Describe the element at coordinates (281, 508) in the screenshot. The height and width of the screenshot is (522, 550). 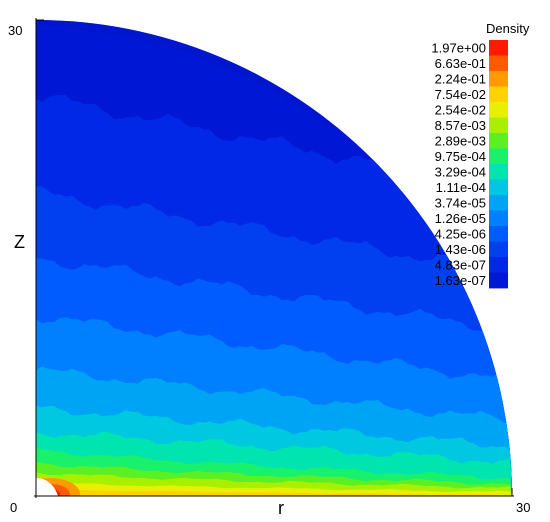
I see `x-axis-label: r` at that location.